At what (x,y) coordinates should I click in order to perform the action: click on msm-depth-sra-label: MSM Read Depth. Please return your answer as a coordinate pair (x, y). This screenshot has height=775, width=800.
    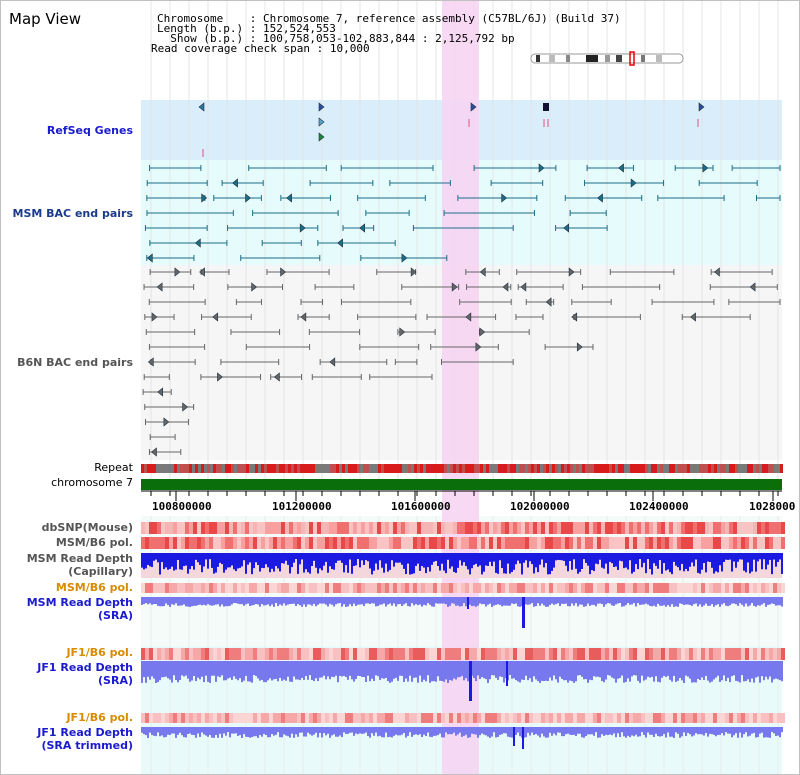
    Looking at the image, I should click on (79, 602).